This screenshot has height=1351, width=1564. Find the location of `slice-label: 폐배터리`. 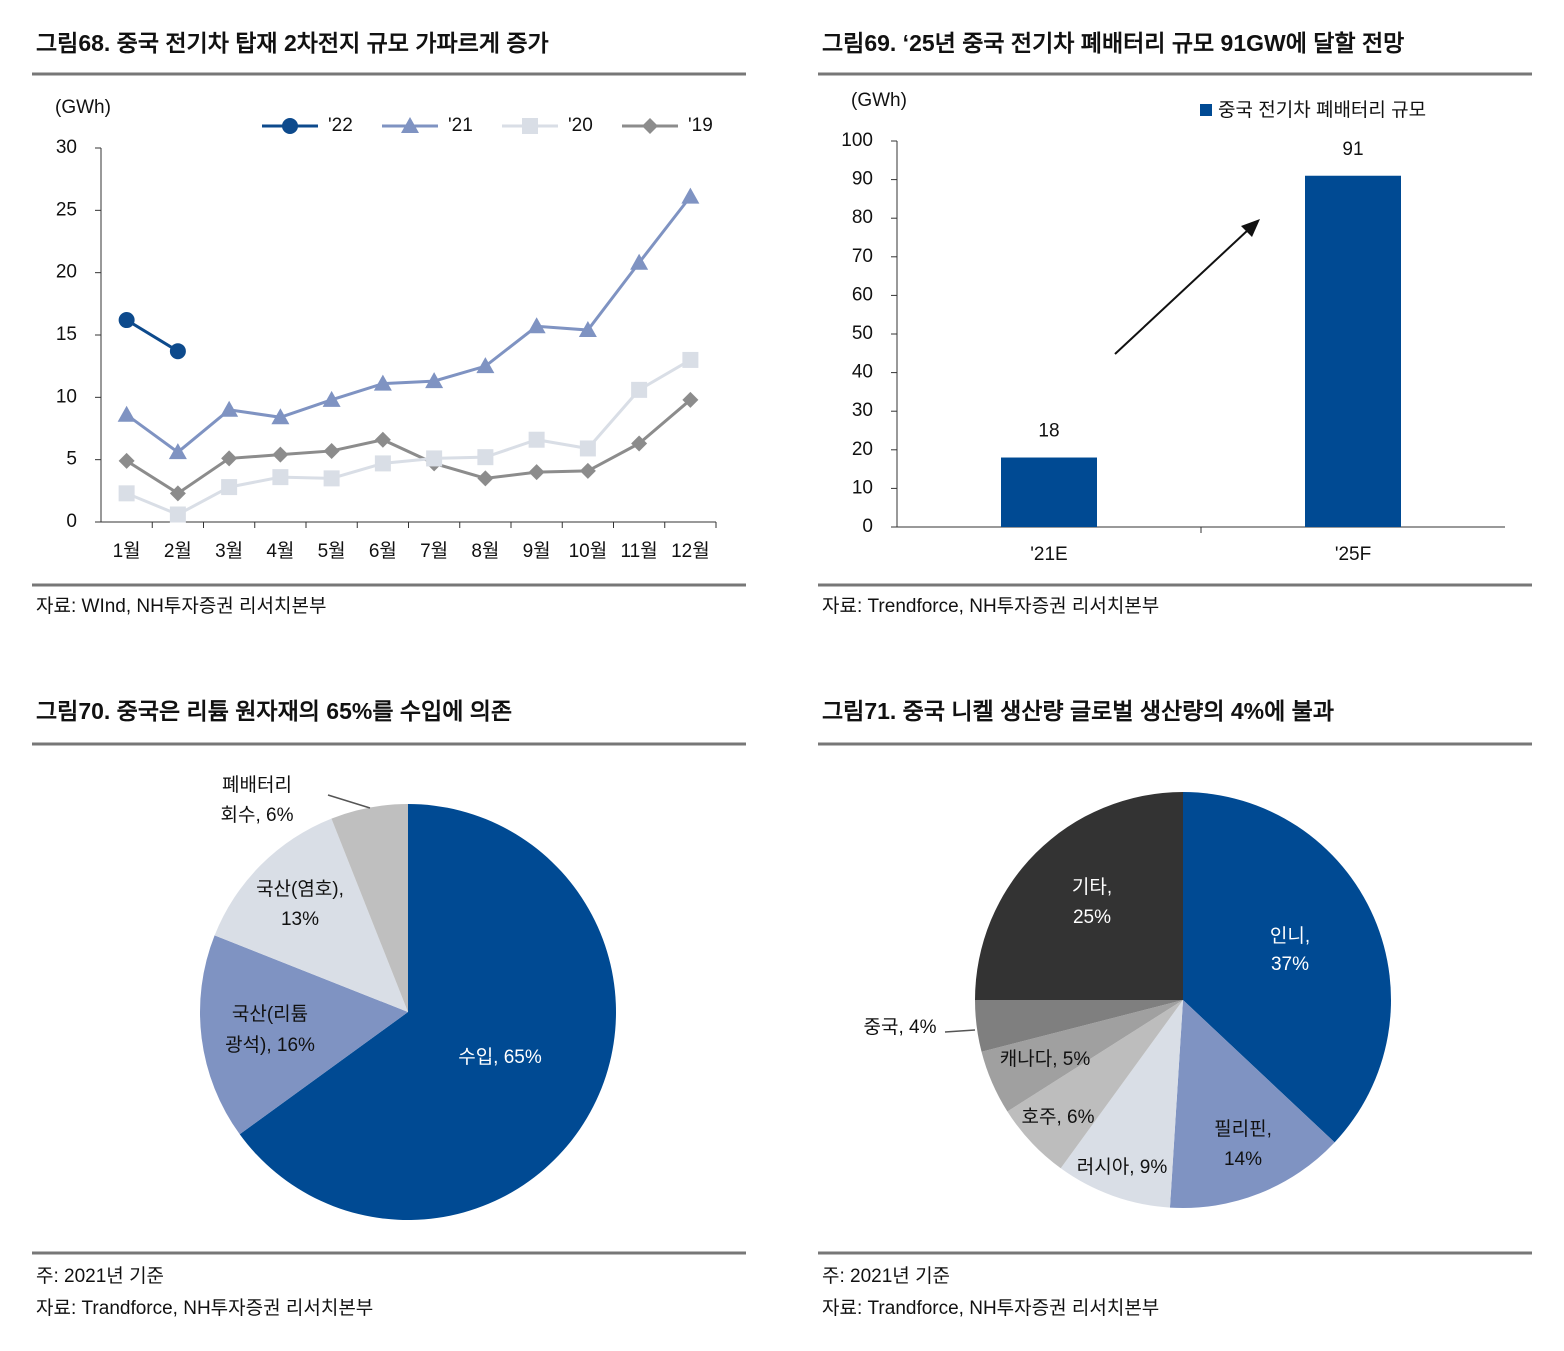

slice-label: 폐배터리 is located at coordinates (257, 785).